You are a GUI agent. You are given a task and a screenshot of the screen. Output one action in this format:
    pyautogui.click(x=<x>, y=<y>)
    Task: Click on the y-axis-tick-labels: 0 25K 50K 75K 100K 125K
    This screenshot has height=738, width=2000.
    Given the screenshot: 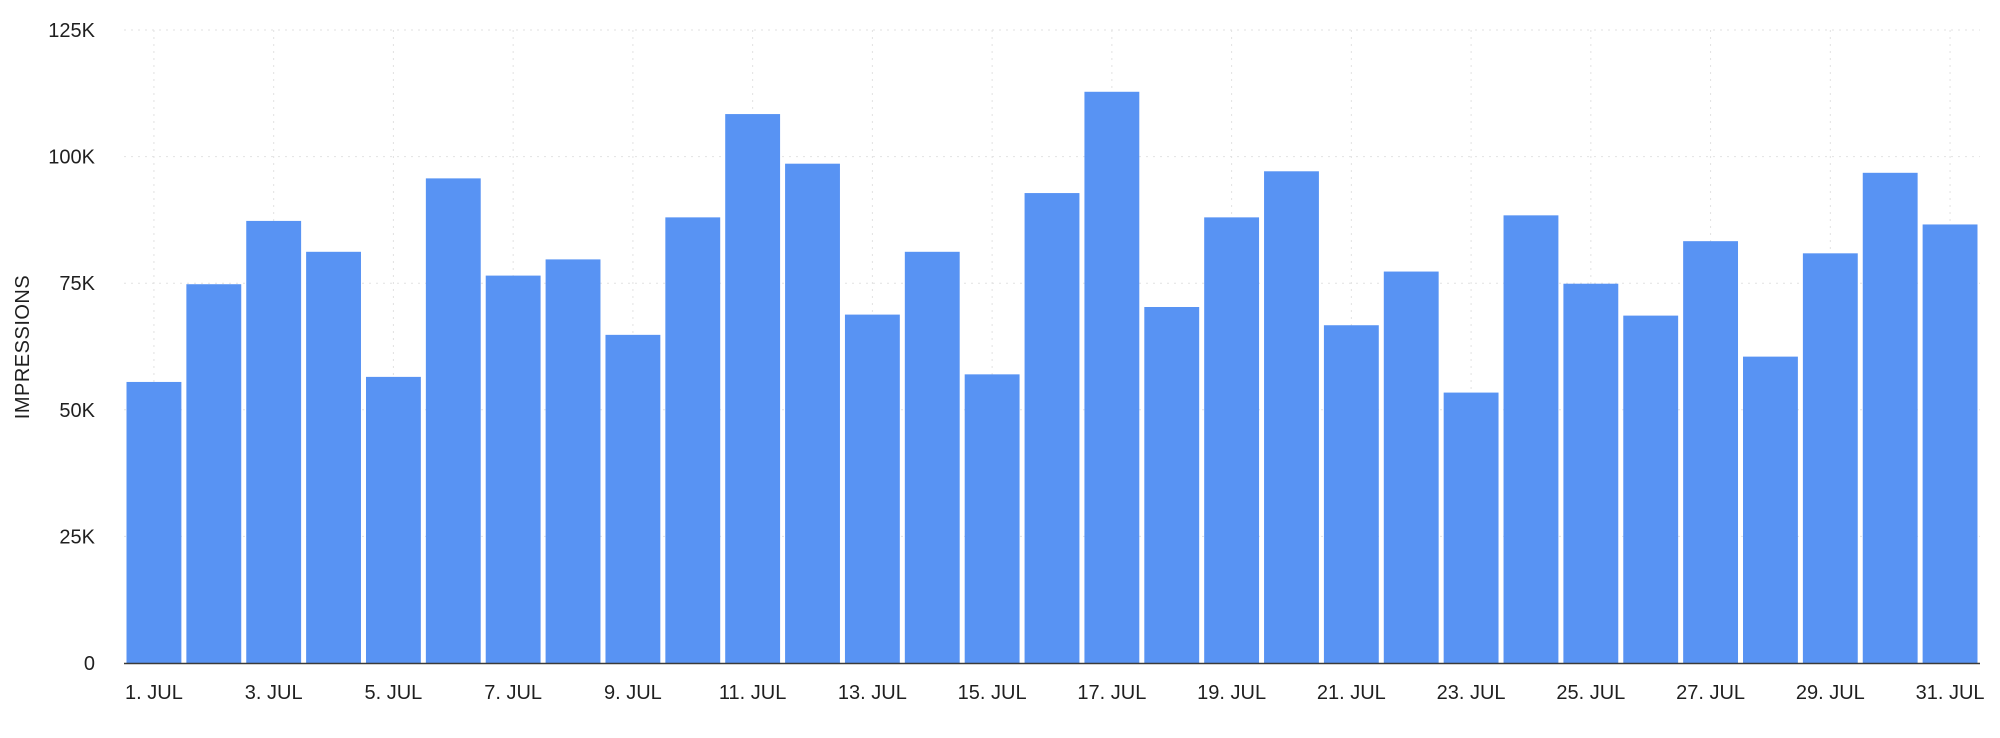 What is the action you would take?
    pyautogui.click(x=71, y=347)
    